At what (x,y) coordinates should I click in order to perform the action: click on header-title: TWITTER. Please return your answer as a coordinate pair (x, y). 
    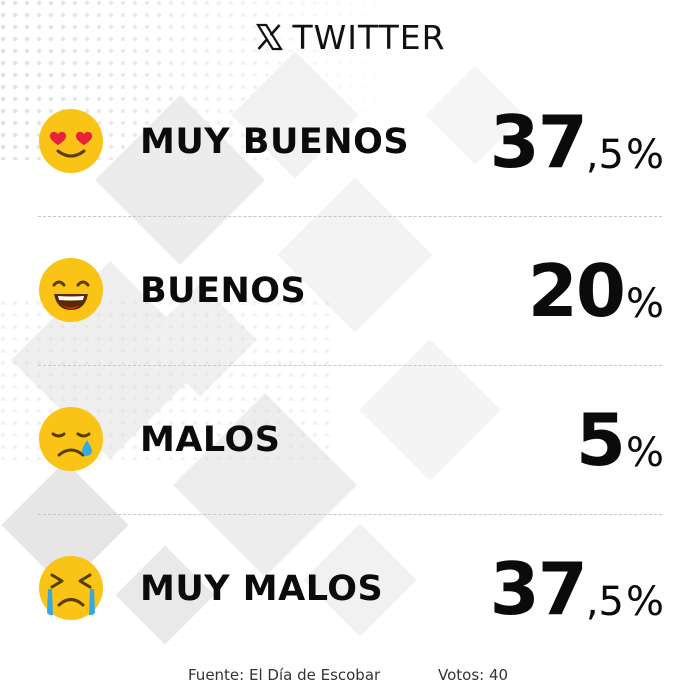
    Looking at the image, I should click on (369, 37).